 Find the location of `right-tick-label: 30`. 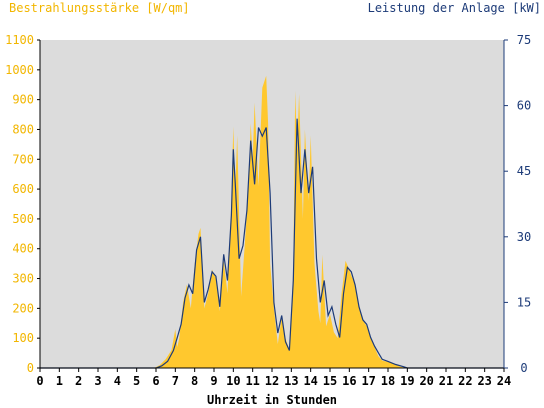

right-tick-label: 30 is located at coordinates (524, 237).